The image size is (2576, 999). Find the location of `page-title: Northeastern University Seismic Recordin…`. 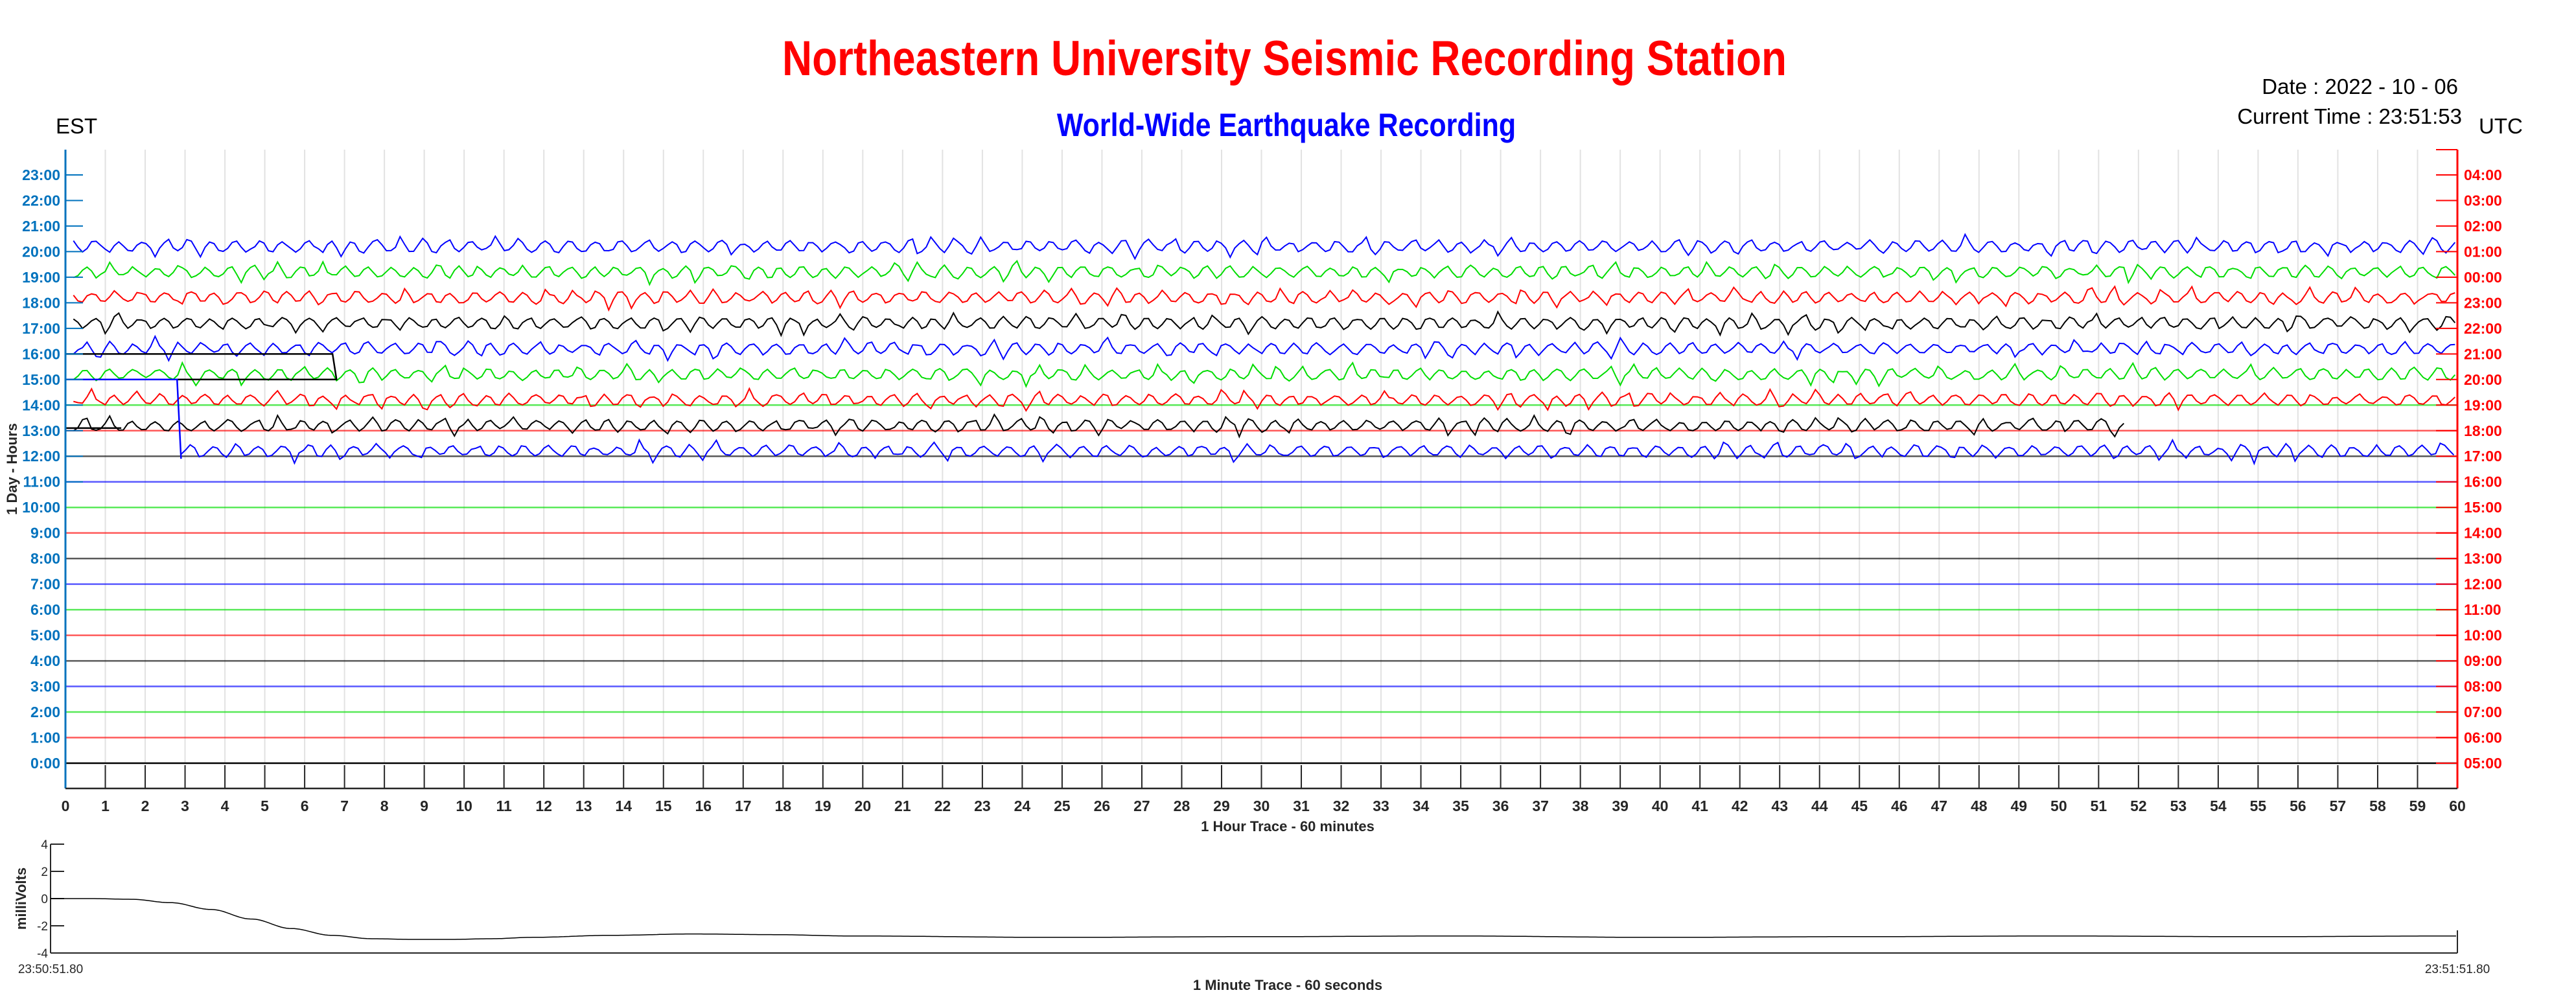

page-title: Northeastern University Seismic Recordin… is located at coordinates (1284, 58).